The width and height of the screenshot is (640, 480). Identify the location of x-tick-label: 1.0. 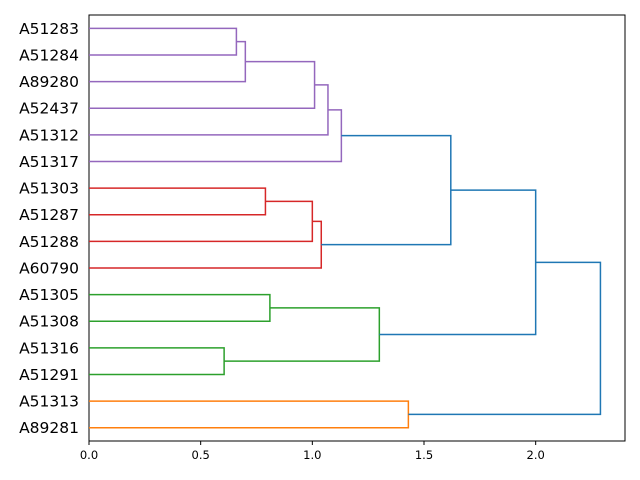
(312, 455).